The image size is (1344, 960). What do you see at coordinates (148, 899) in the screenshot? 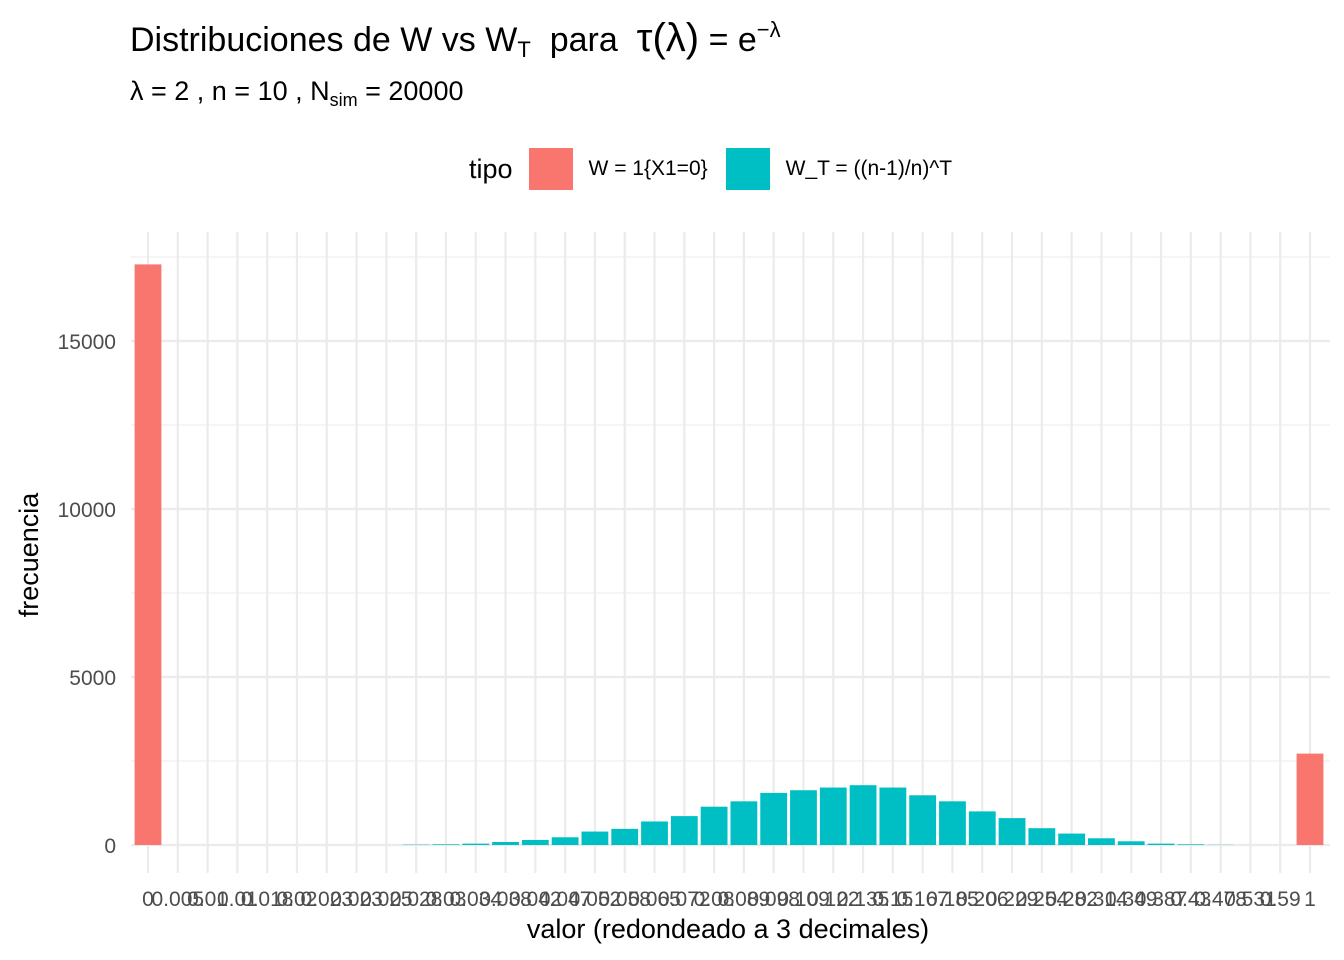
I see `x-tick-label: 0` at bounding box center [148, 899].